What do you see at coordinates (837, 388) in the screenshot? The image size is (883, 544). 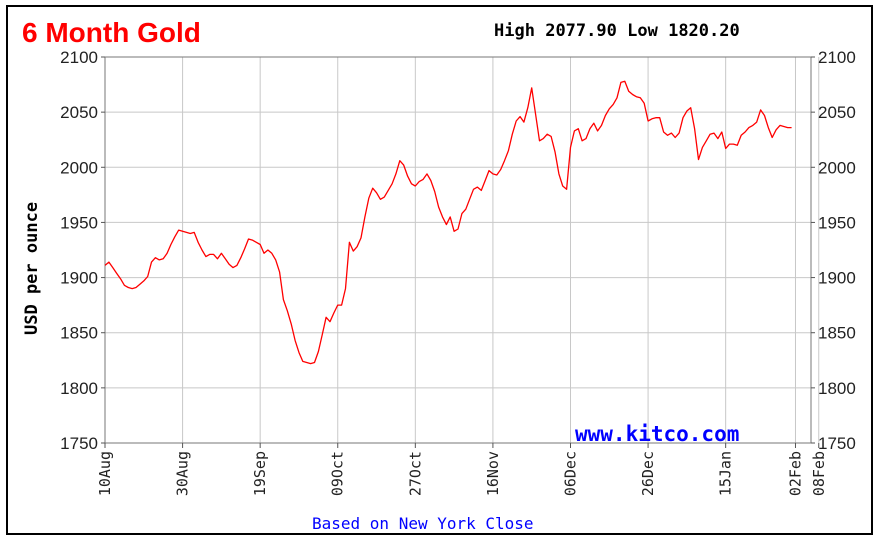 I see `y-tick-label-right: 1800` at bounding box center [837, 388].